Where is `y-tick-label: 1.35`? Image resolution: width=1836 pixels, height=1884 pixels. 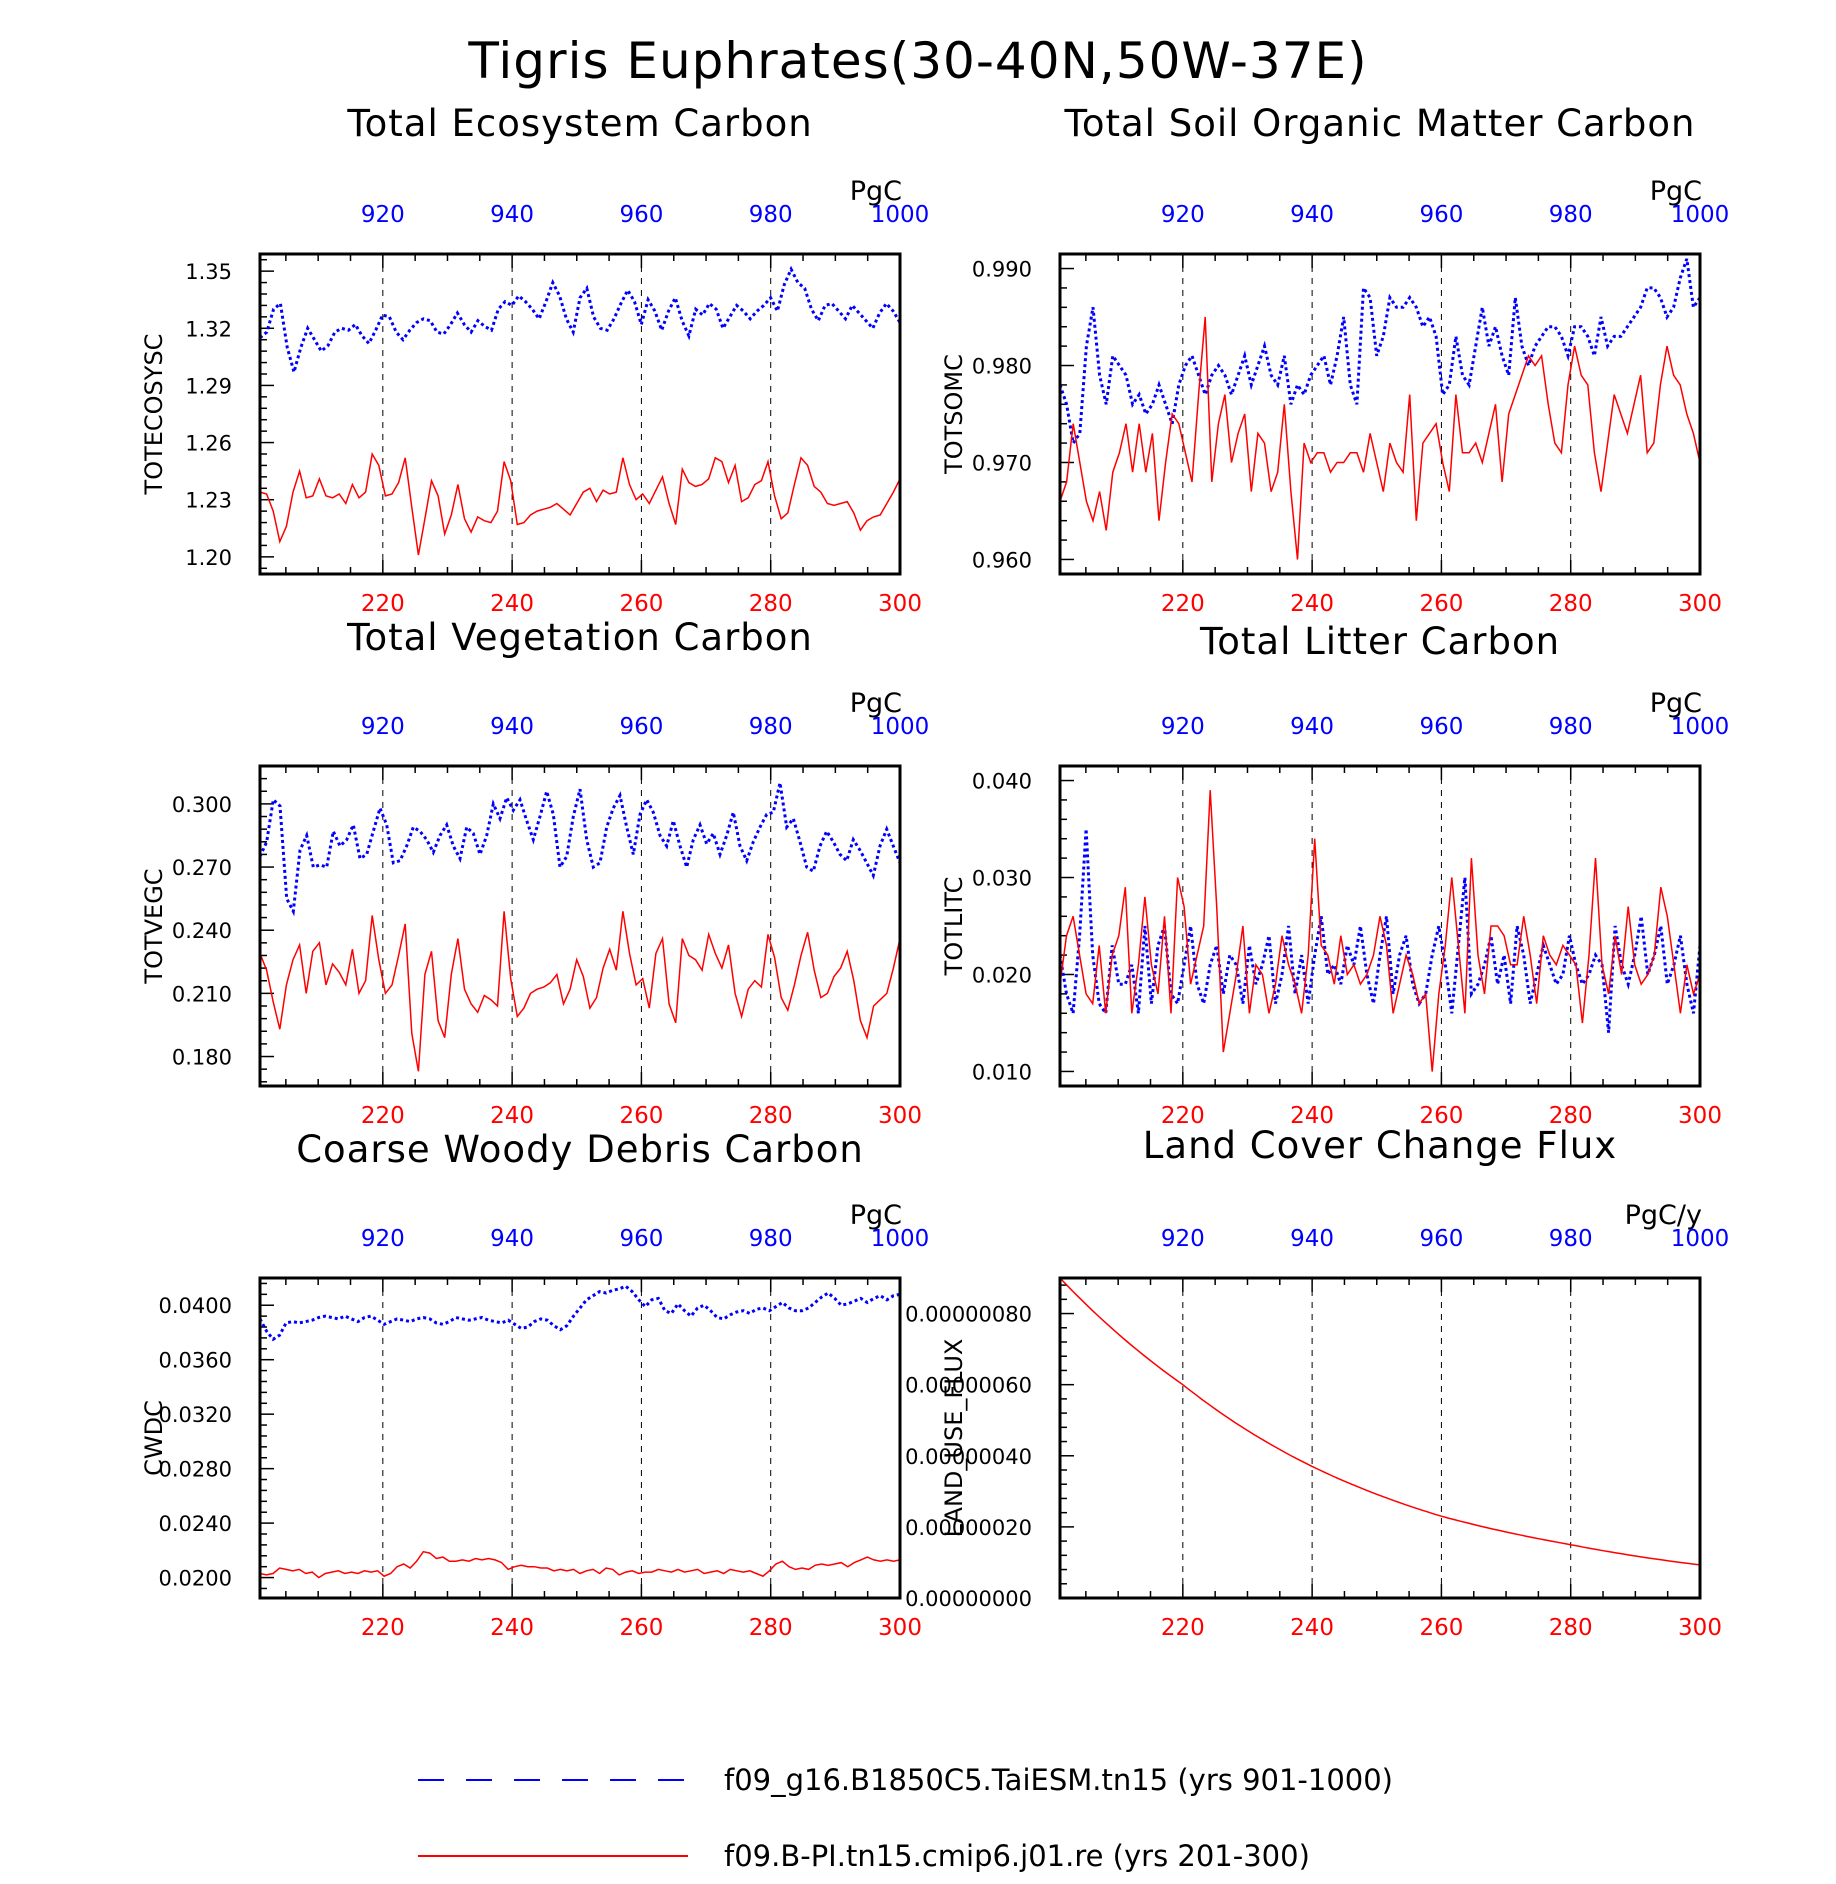 y-tick-label: 1.35 is located at coordinates (208, 272).